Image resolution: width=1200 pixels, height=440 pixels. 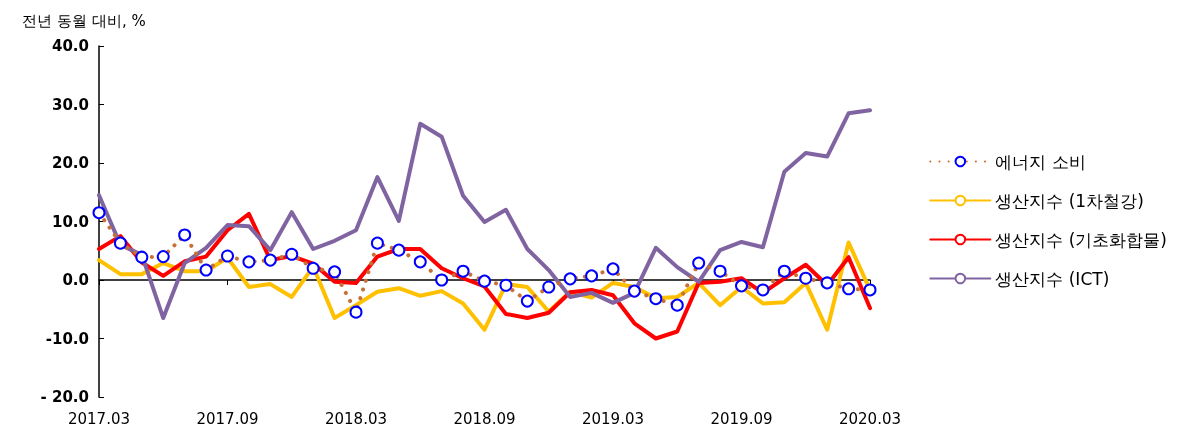 I want to click on y-tick-label: 20.0, so click(x=70, y=163).